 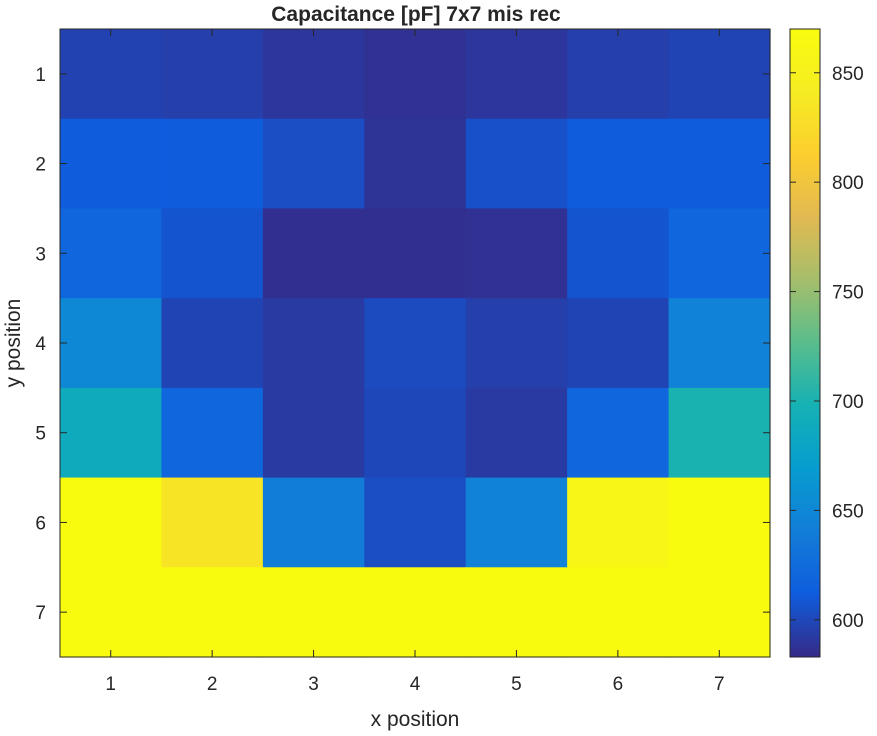 What do you see at coordinates (618, 684) in the screenshot?
I see `x-tick-label: 6` at bounding box center [618, 684].